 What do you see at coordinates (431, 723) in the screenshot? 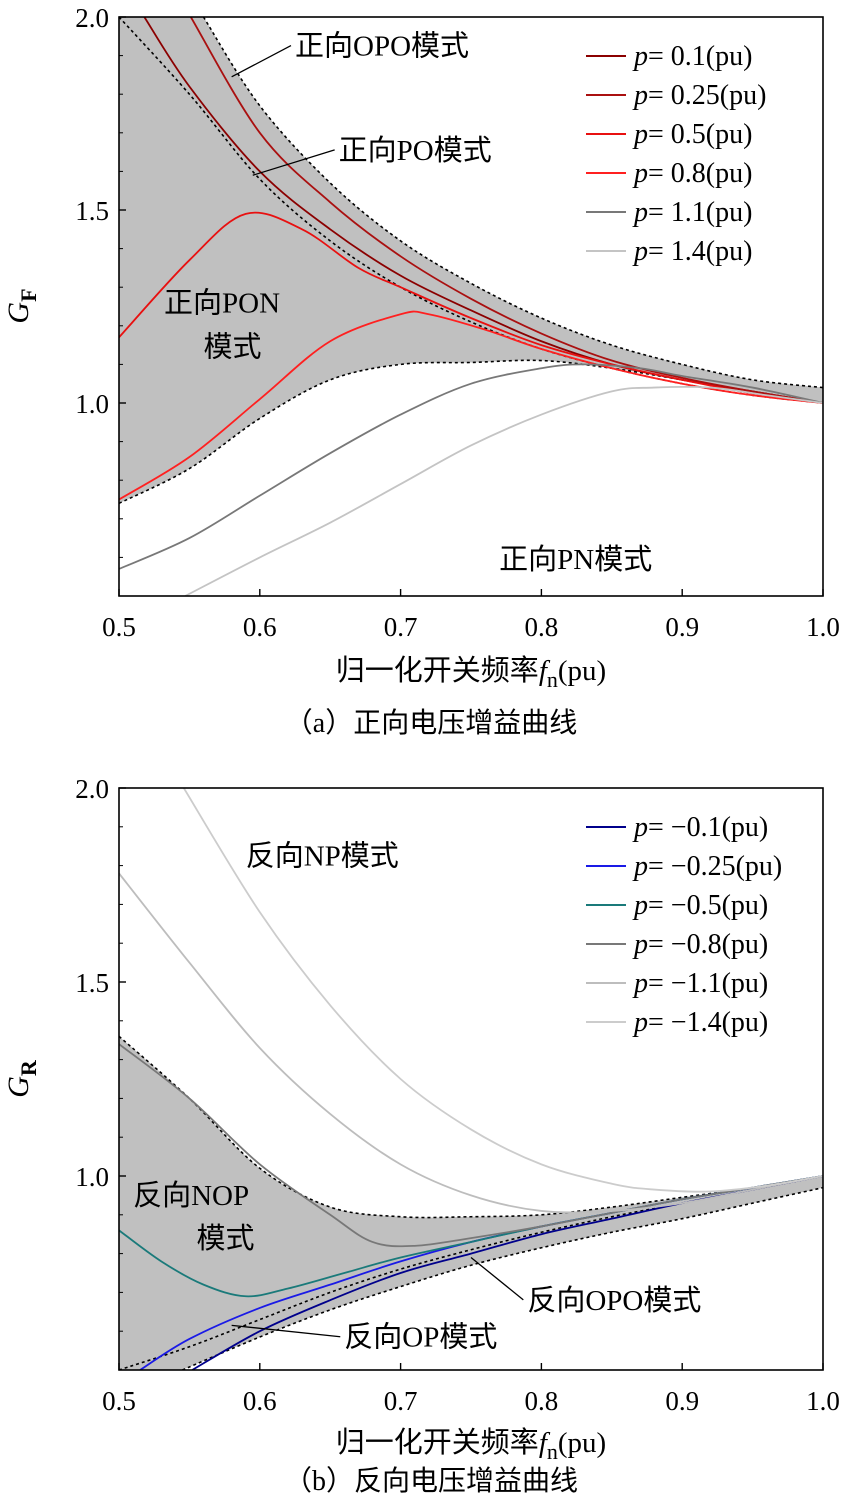
I see `caption-a: （a）正向电压增益曲线` at bounding box center [431, 723].